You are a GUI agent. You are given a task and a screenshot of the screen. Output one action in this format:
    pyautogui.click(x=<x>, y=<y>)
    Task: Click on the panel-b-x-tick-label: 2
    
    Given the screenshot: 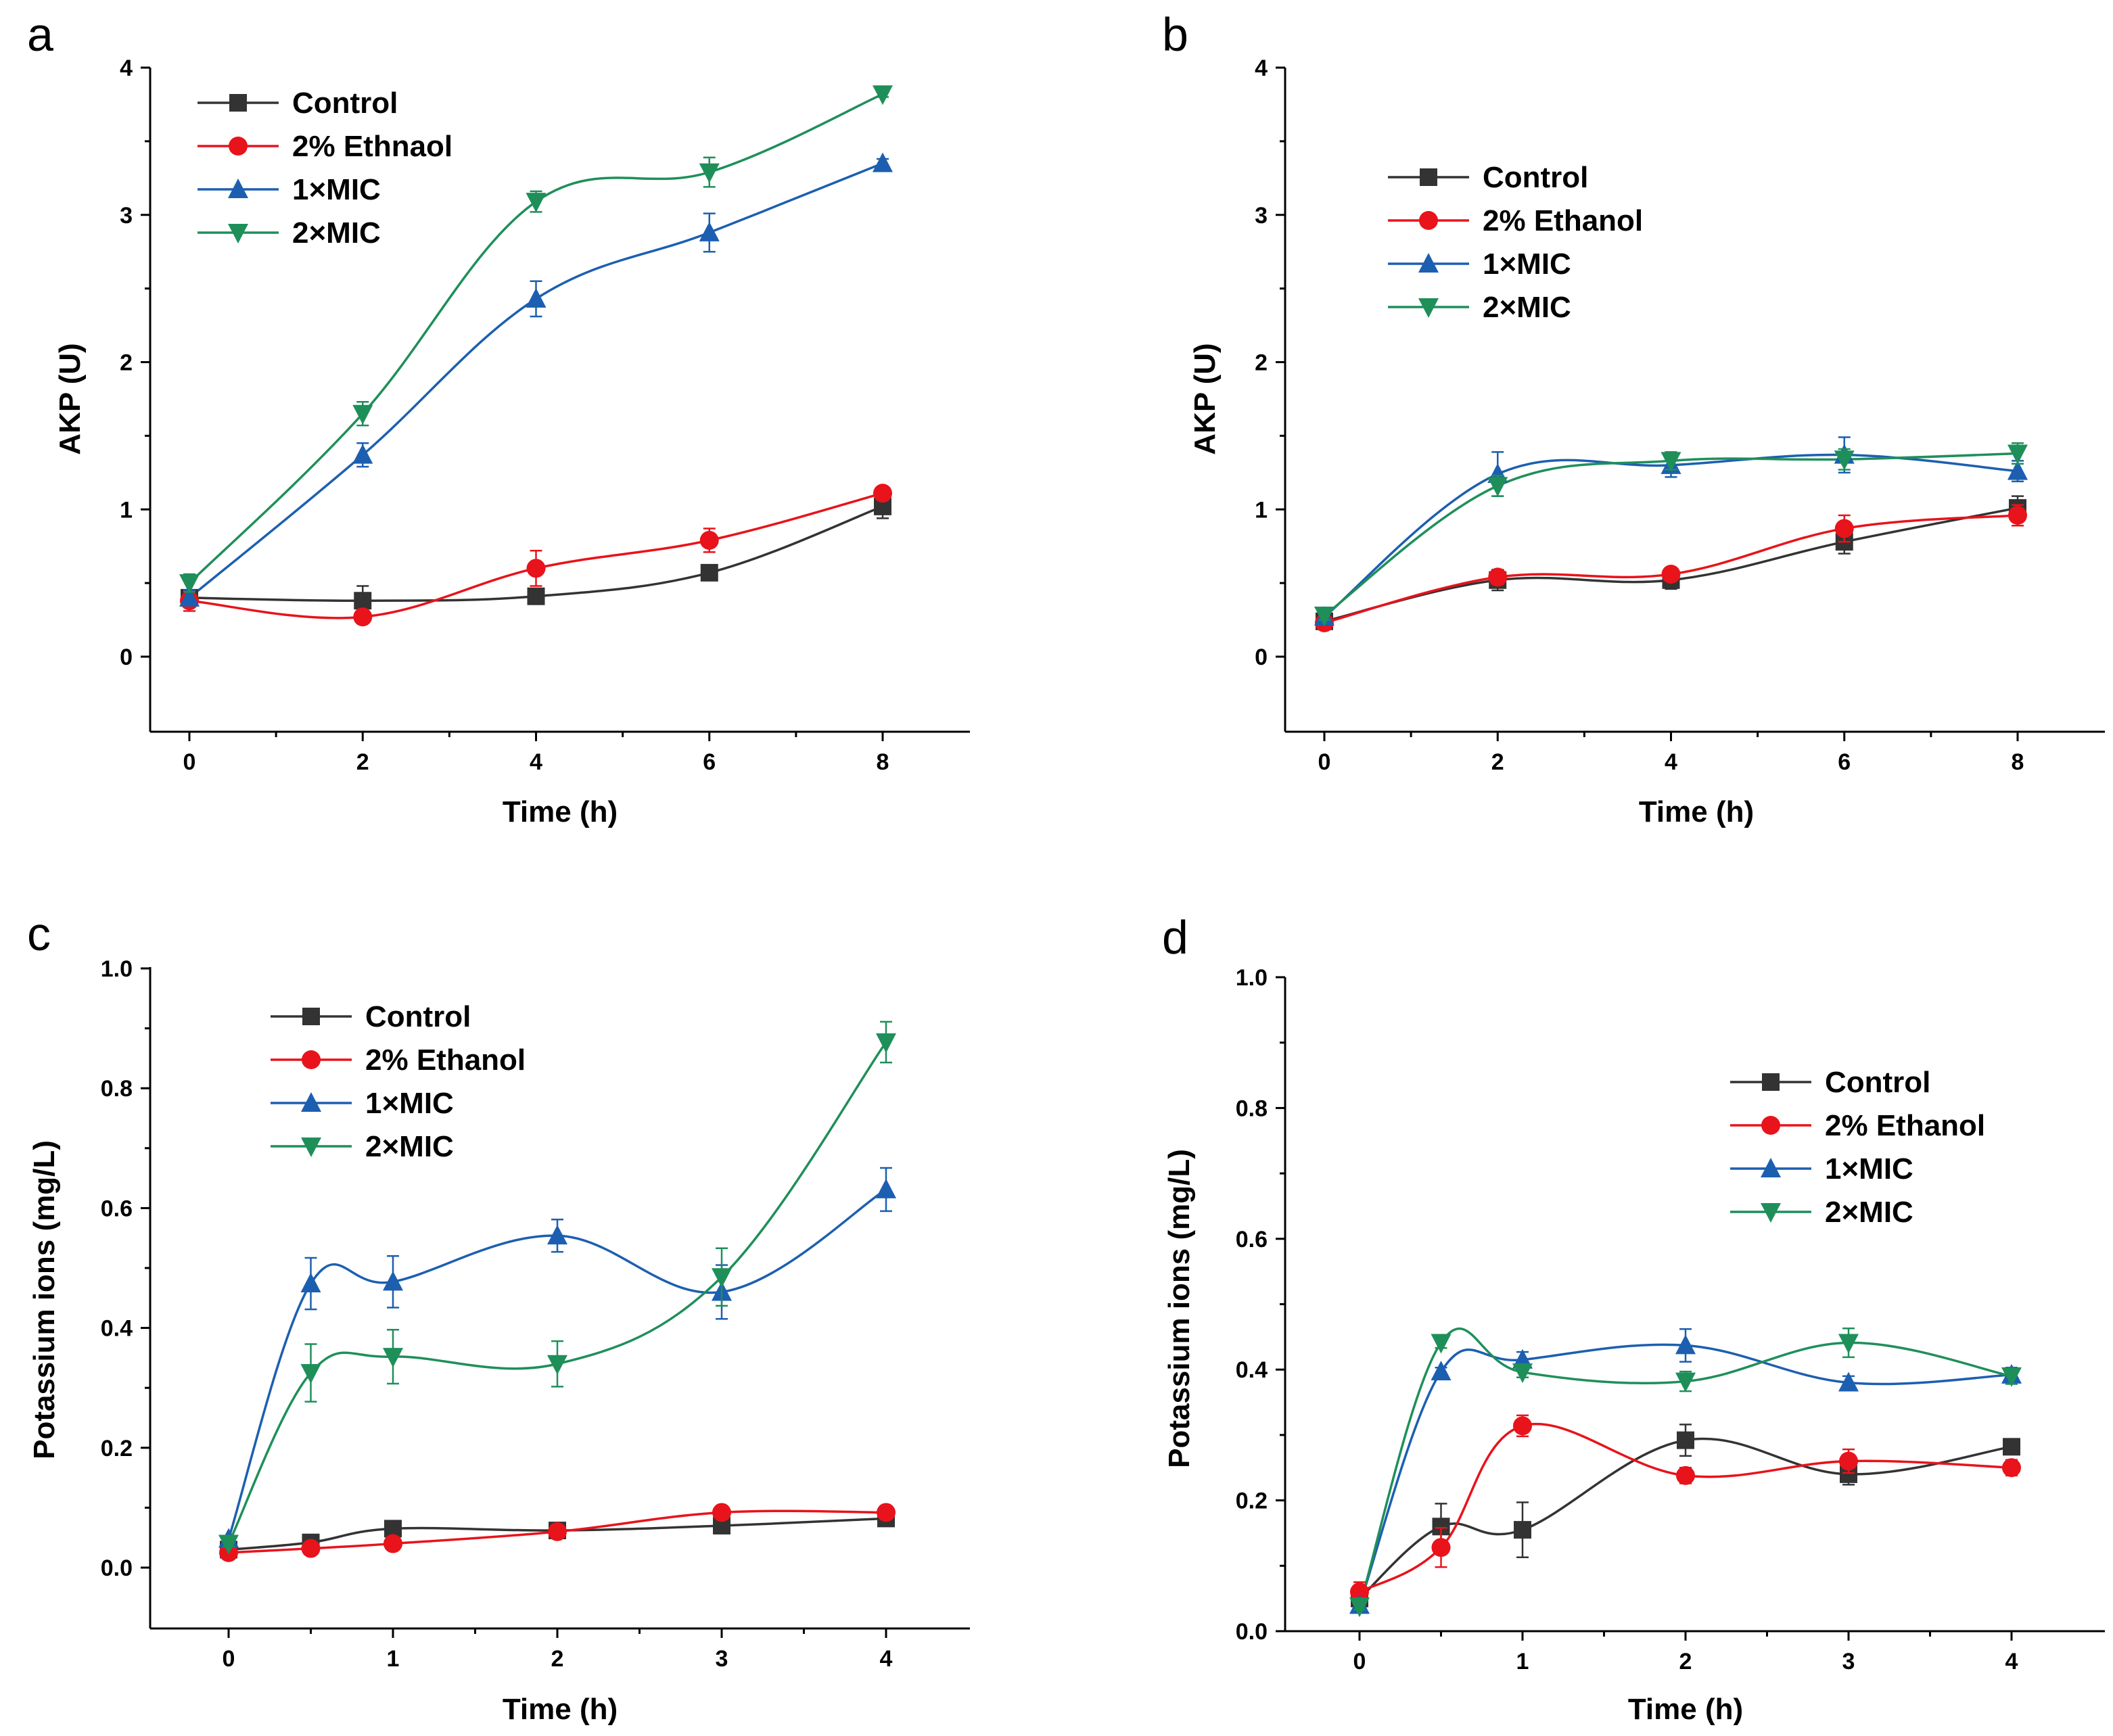 What is the action you would take?
    pyautogui.click(x=1497, y=762)
    